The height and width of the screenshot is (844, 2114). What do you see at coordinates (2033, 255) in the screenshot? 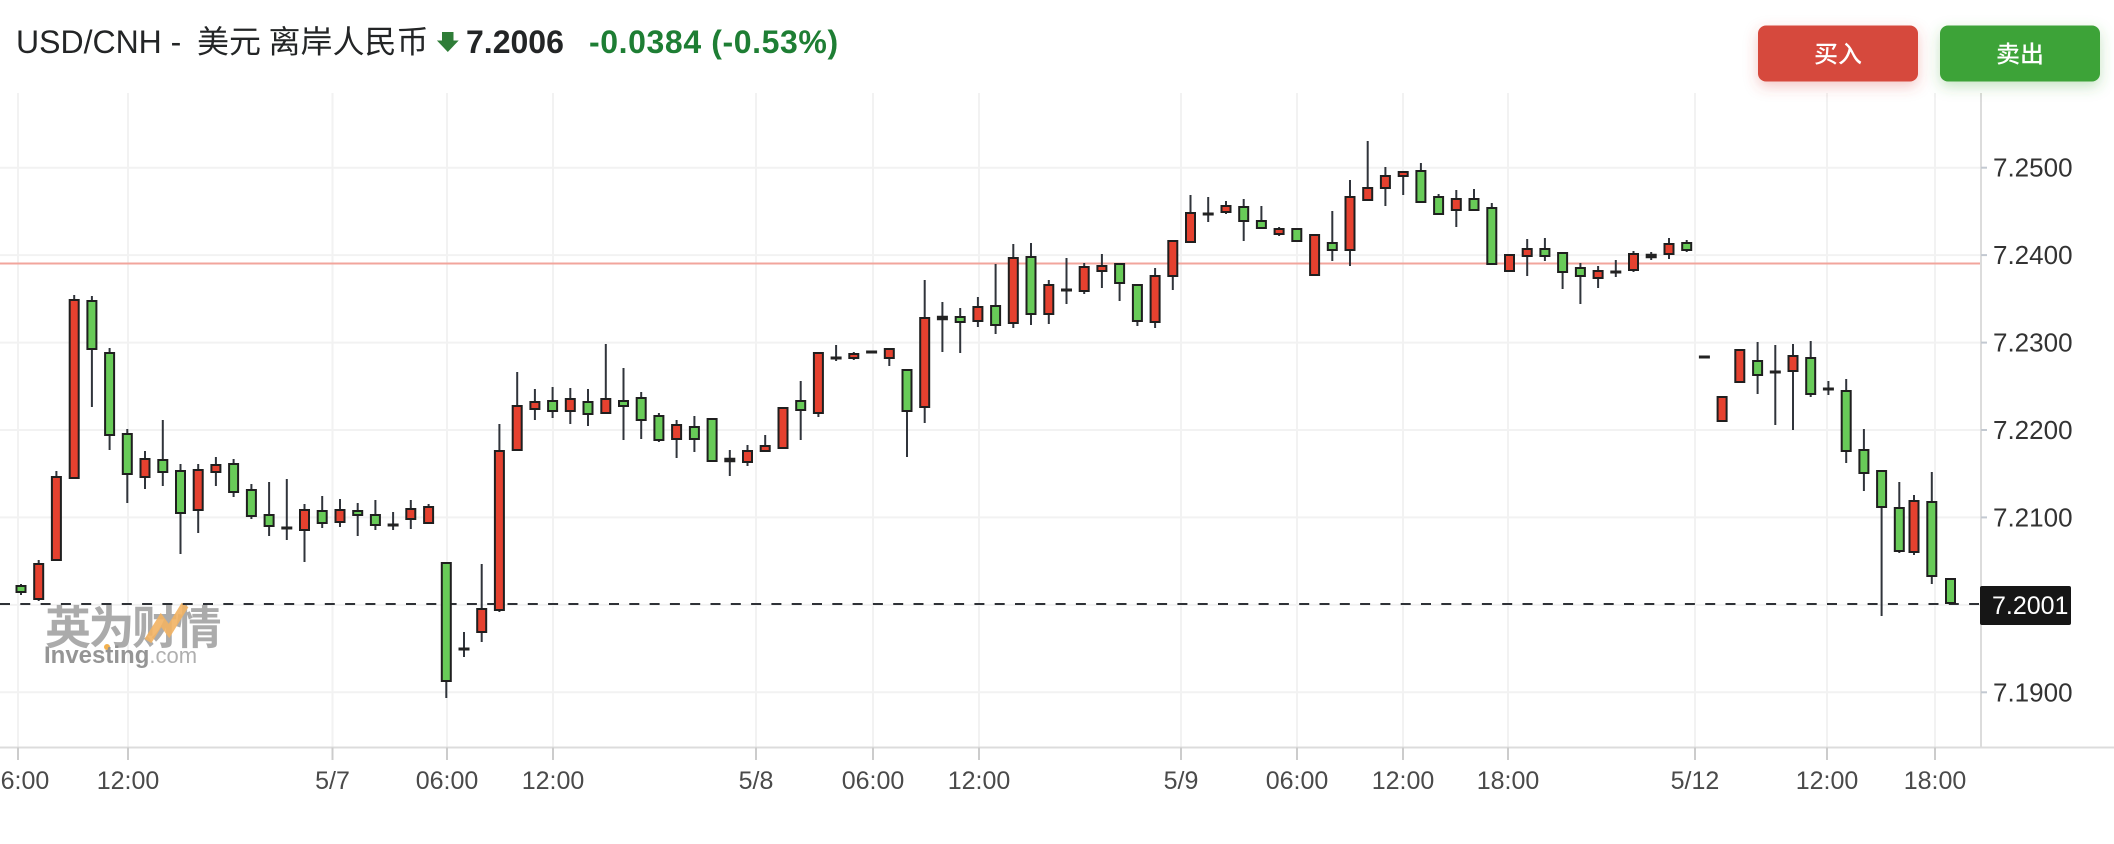
I see `svg-text: 7.2400` at bounding box center [2033, 255].